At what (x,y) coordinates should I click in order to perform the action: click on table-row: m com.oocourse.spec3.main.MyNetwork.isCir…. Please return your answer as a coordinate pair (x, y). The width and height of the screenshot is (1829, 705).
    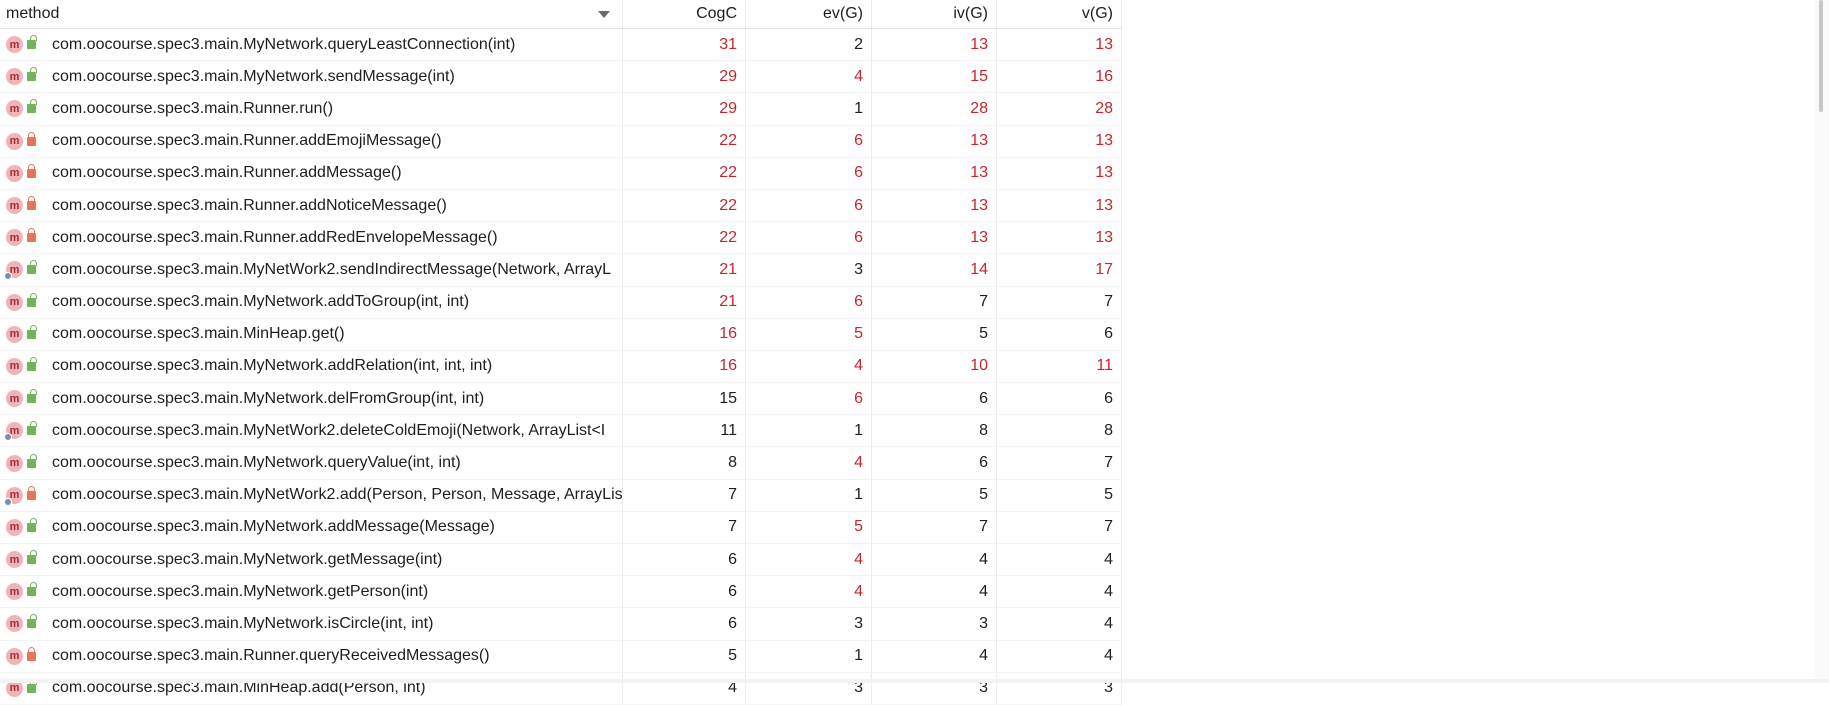
    Looking at the image, I should click on (561, 624).